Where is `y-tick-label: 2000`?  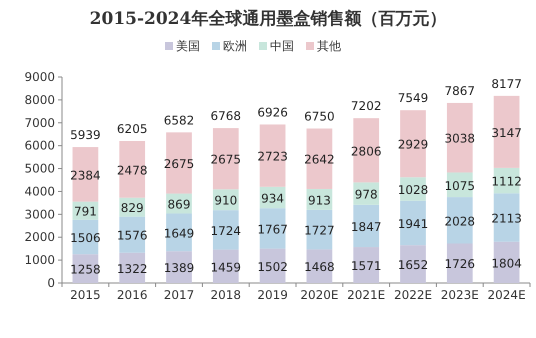 y-tick-label: 2000 is located at coordinates (39, 237).